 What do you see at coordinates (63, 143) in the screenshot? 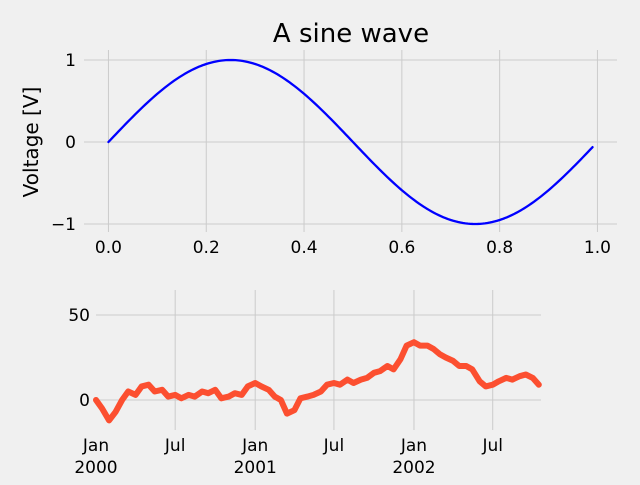
I see `sine-chart-y-ticks: 1 0 −1` at bounding box center [63, 143].